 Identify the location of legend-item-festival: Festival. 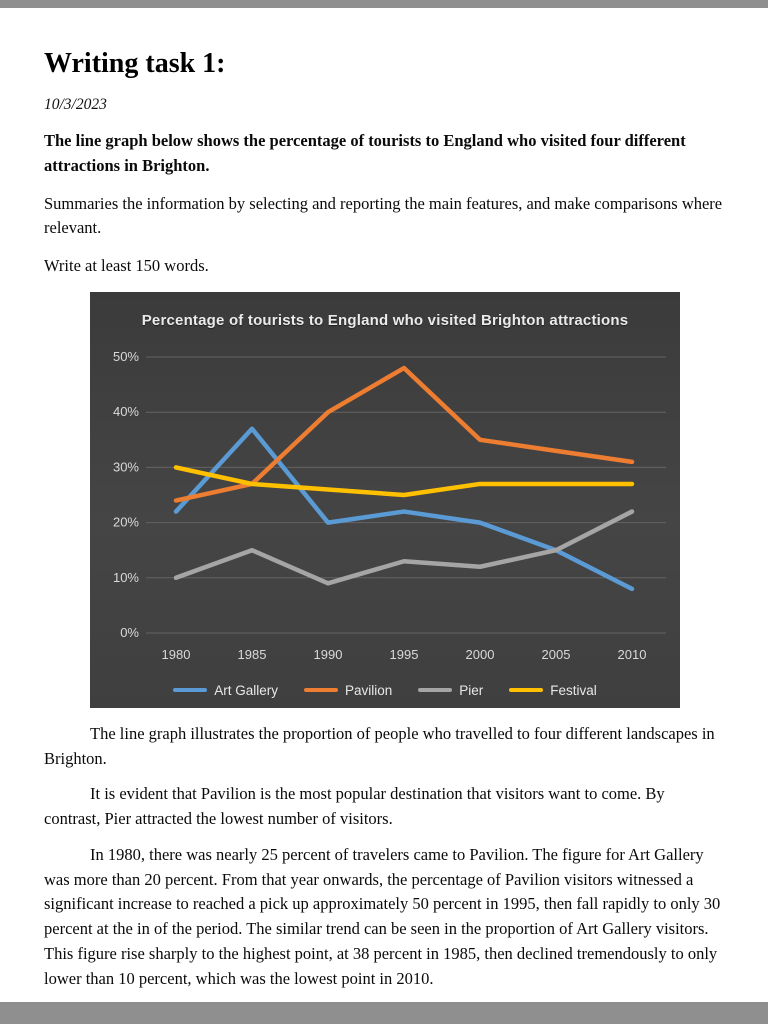
(553, 690).